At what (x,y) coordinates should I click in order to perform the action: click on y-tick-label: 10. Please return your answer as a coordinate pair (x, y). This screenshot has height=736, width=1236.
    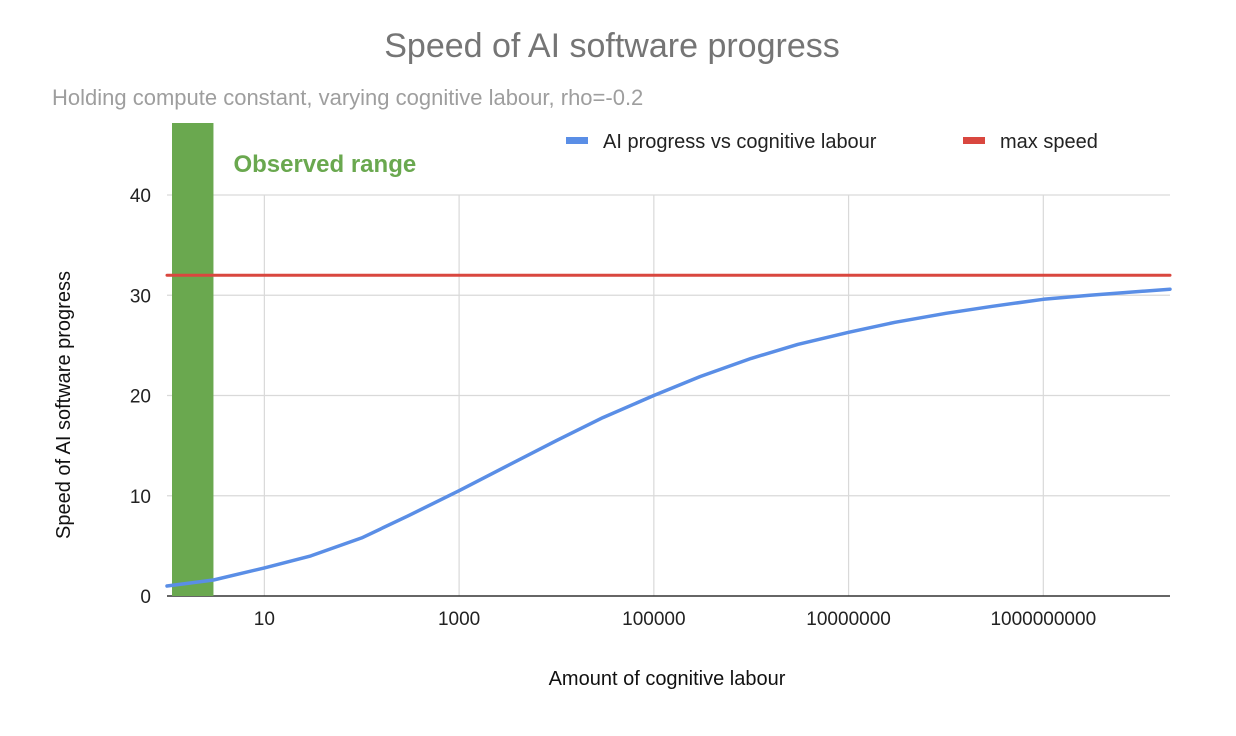
    Looking at the image, I should click on (140, 497).